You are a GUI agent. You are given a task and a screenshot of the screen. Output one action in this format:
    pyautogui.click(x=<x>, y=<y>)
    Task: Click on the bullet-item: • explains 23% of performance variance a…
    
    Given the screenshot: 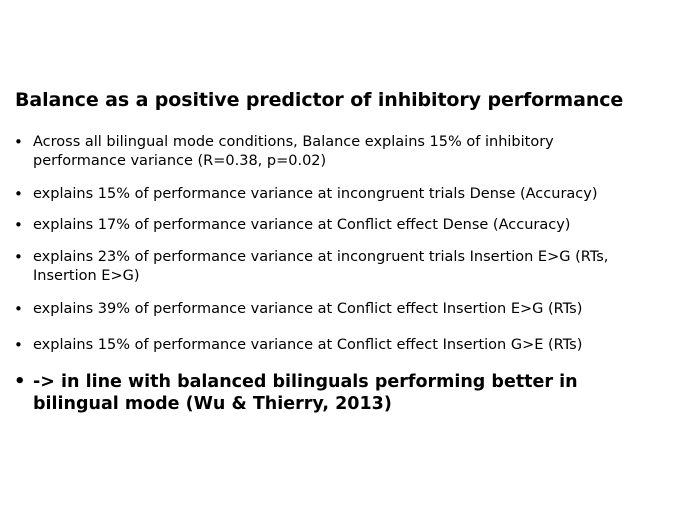 What is the action you would take?
    pyautogui.click(x=344, y=267)
    